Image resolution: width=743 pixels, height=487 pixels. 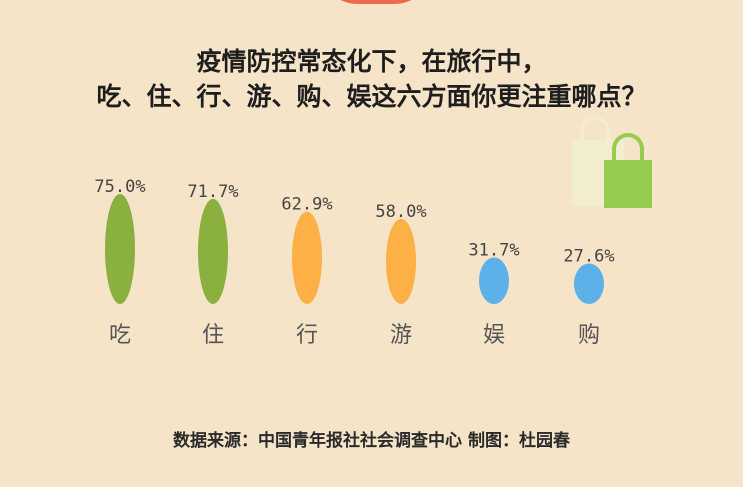 I want to click on bar-游, so click(x=401, y=261).